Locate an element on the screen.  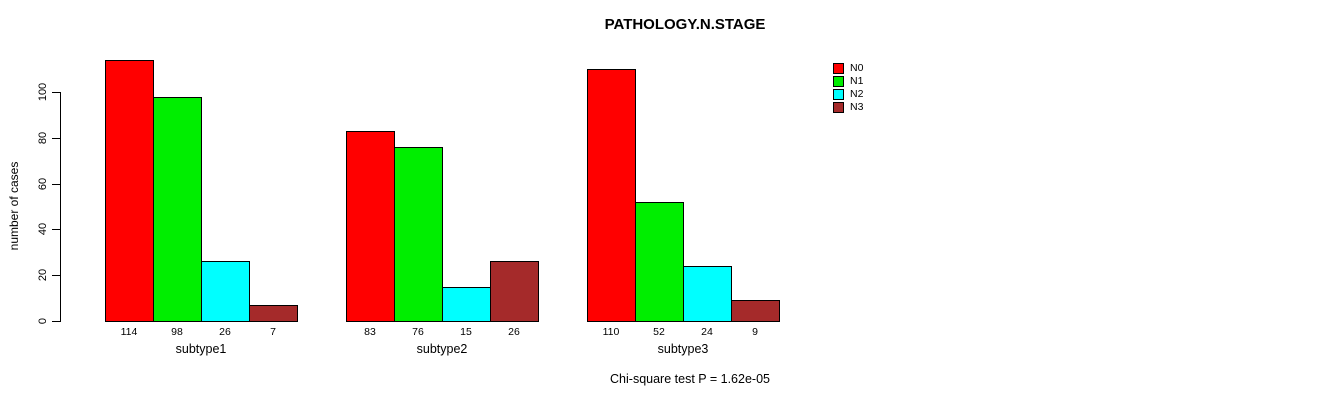
bar-n1-subtype1 is located at coordinates (177, 209).